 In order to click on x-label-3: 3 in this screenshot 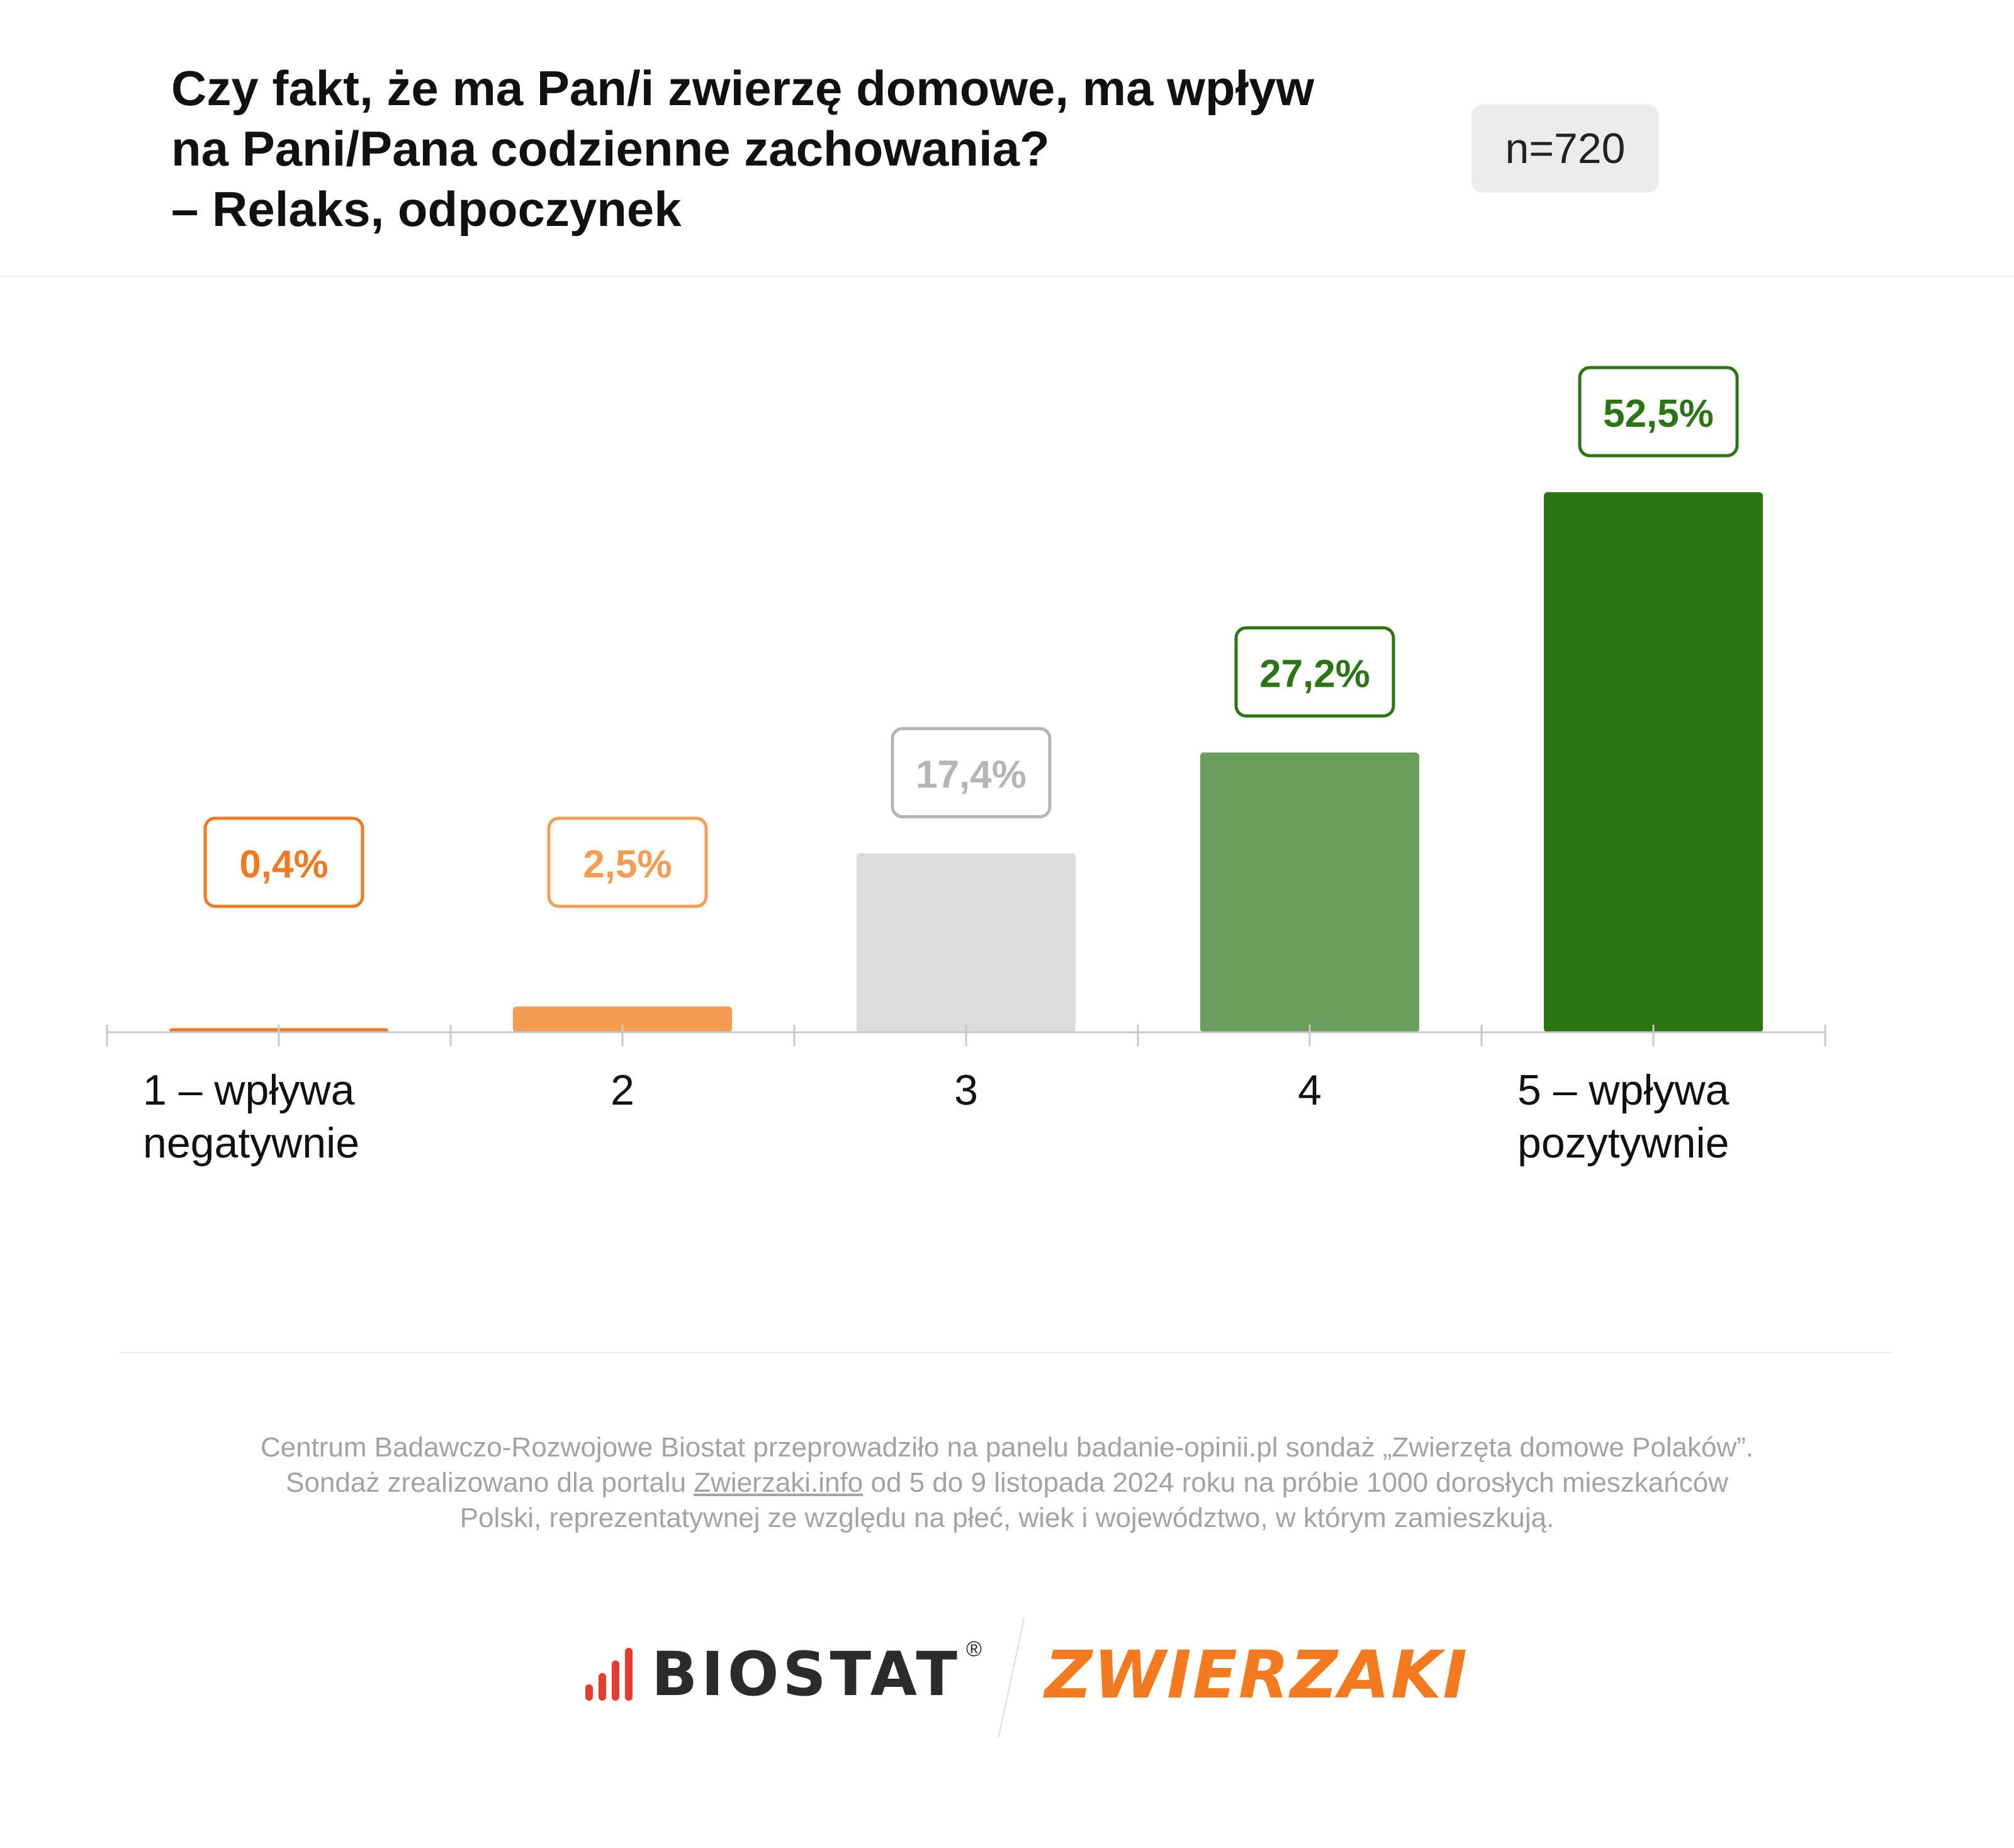, I will do `click(966, 1090)`.